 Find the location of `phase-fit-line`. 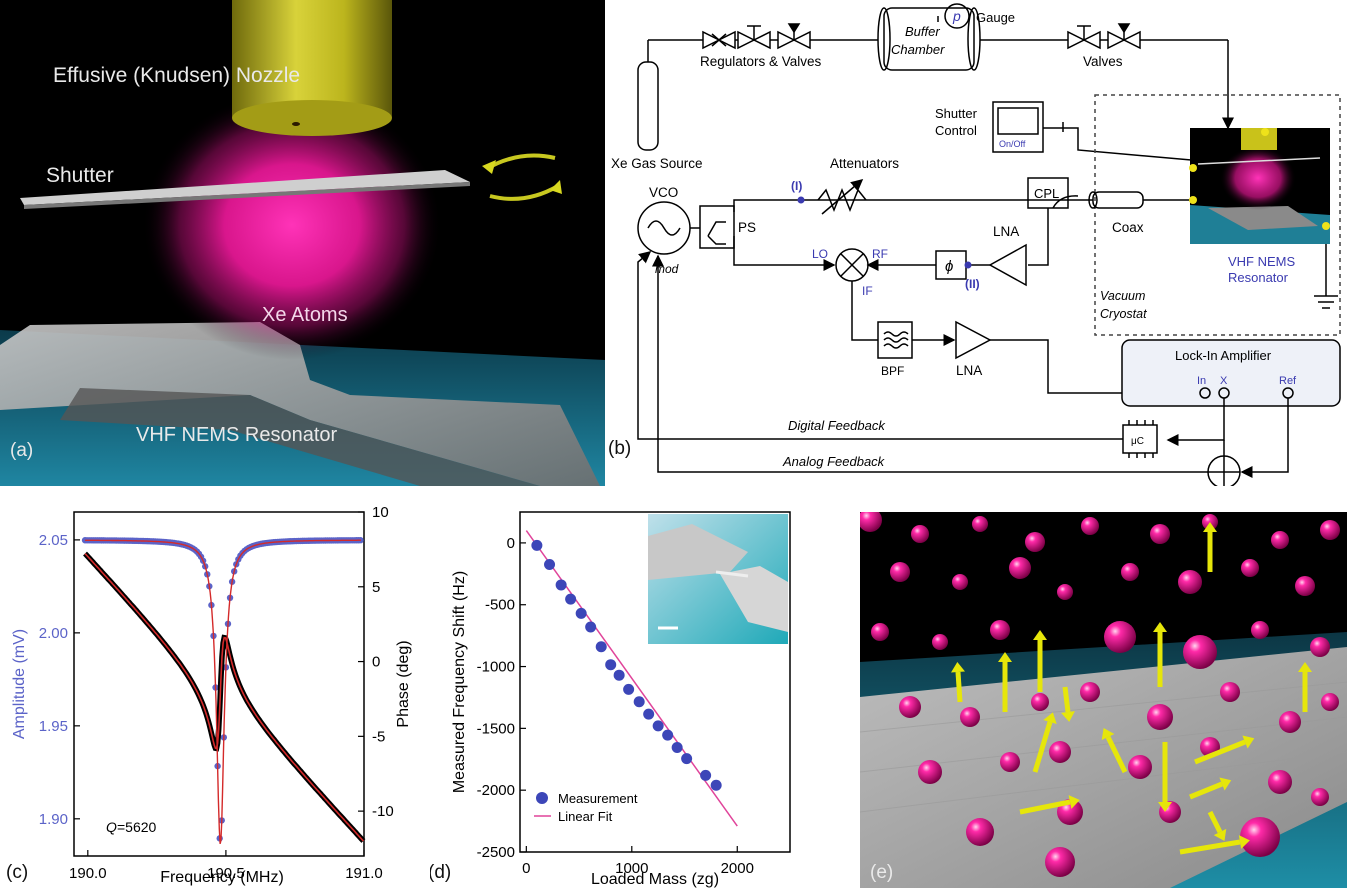

phase-fit-line is located at coordinates (224, 697).